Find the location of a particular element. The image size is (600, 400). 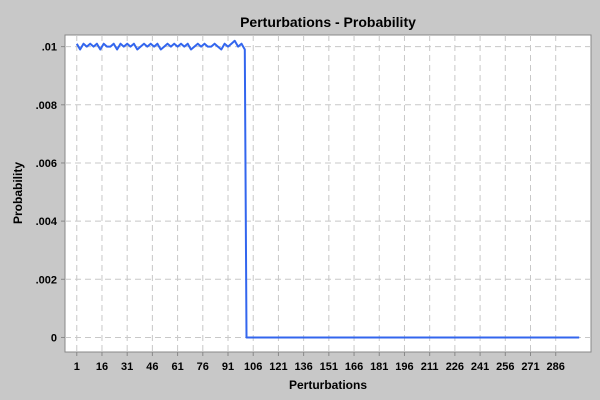

y-axis-label: Probability is located at coordinates (18, 193).